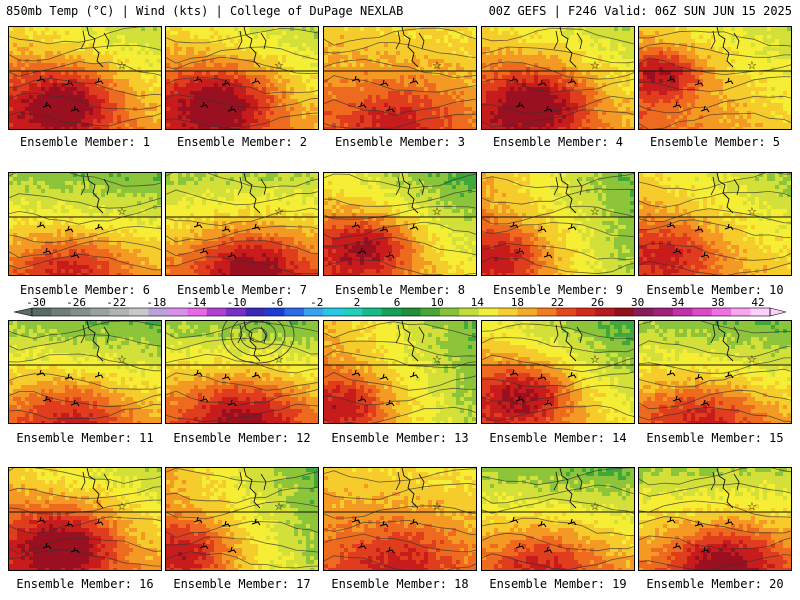 This screenshot has height=600, width=800. I want to click on height-contour, so click(85, 87).